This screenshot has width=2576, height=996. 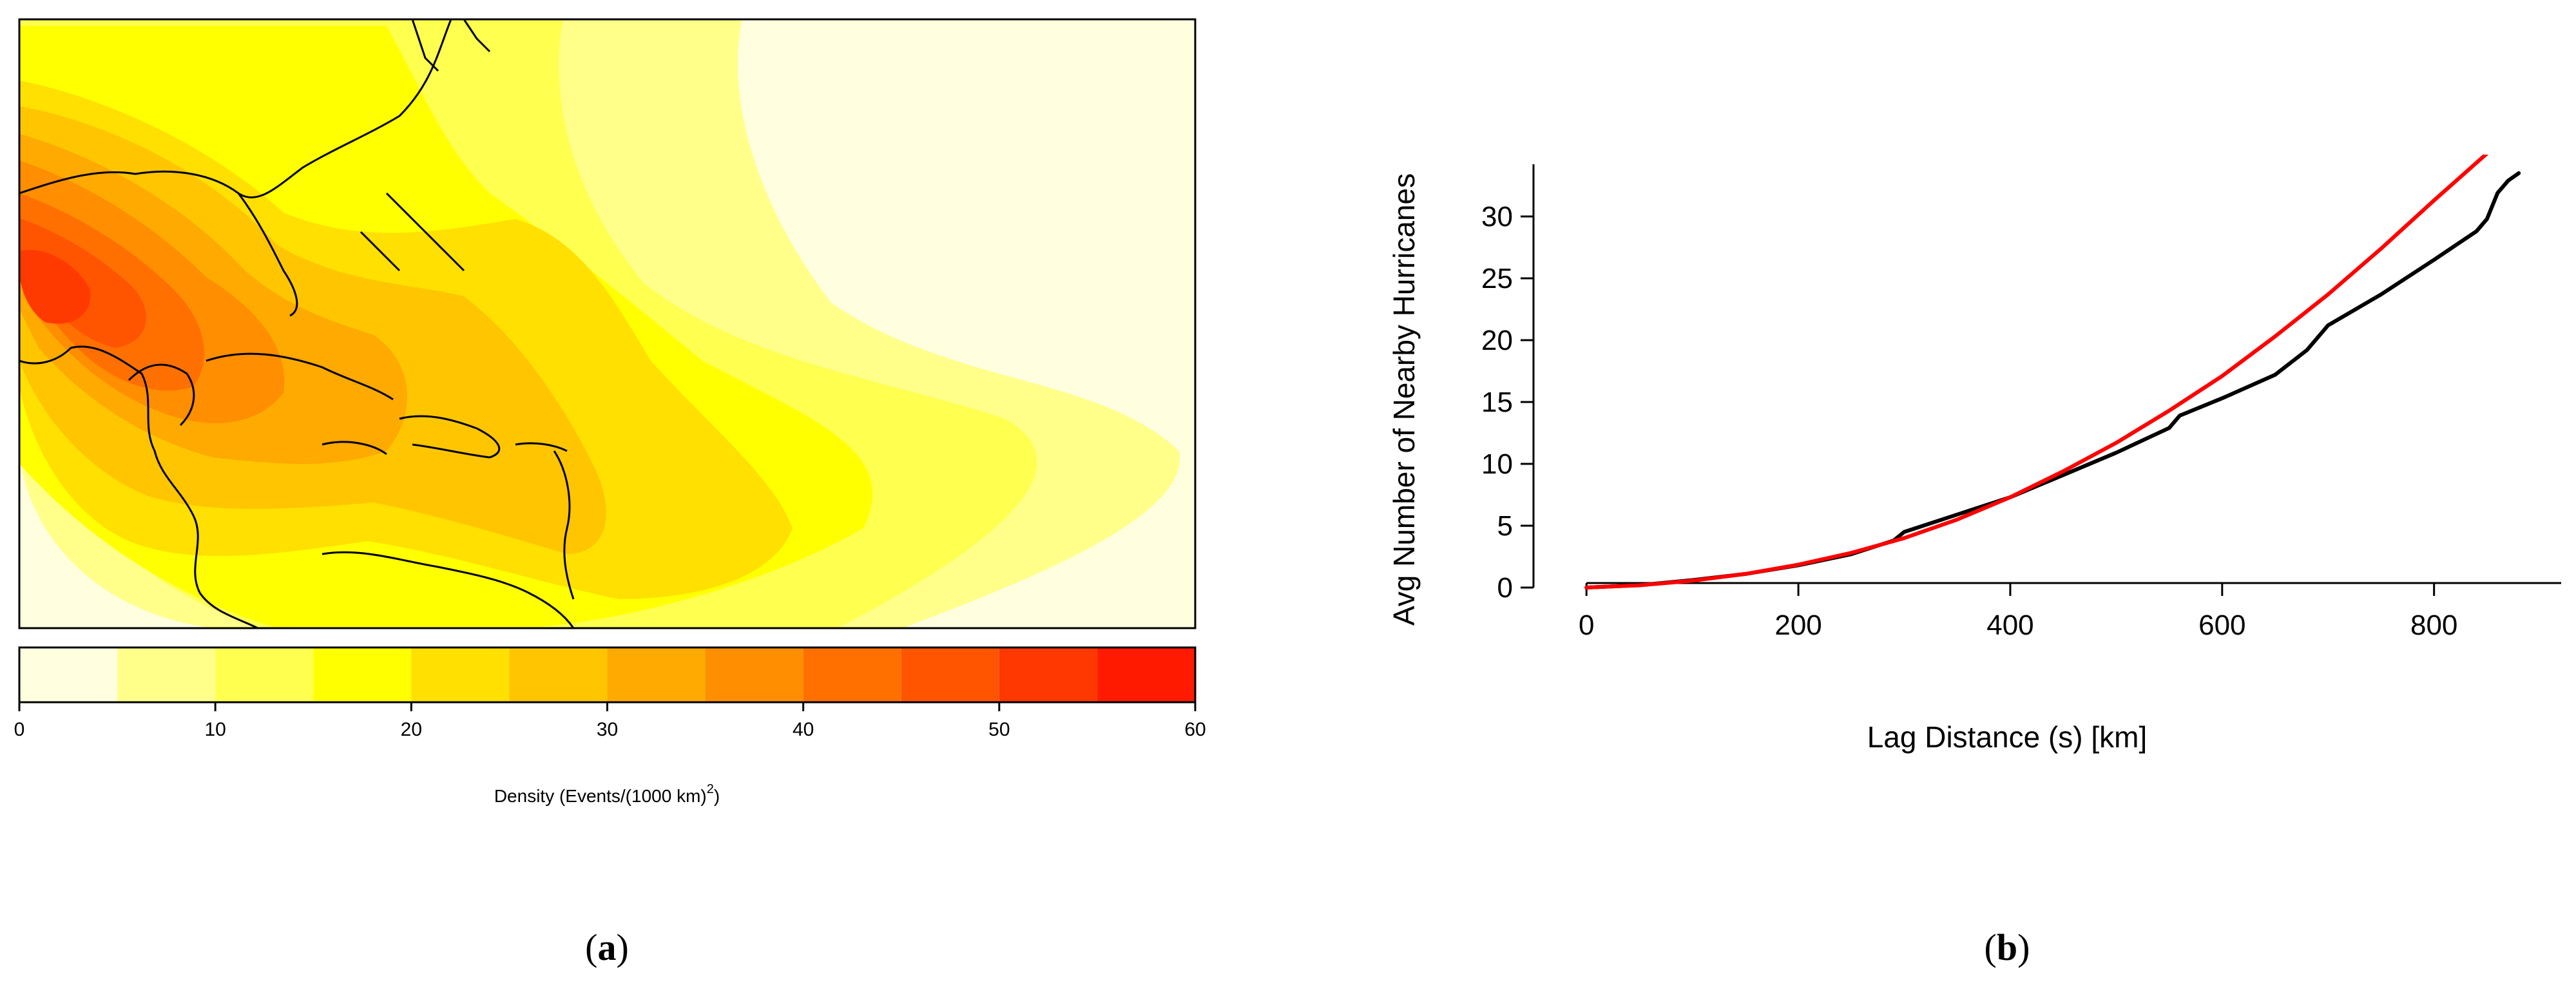 What do you see at coordinates (1497, 217) in the screenshot?
I see `y-tick-label: 30` at bounding box center [1497, 217].